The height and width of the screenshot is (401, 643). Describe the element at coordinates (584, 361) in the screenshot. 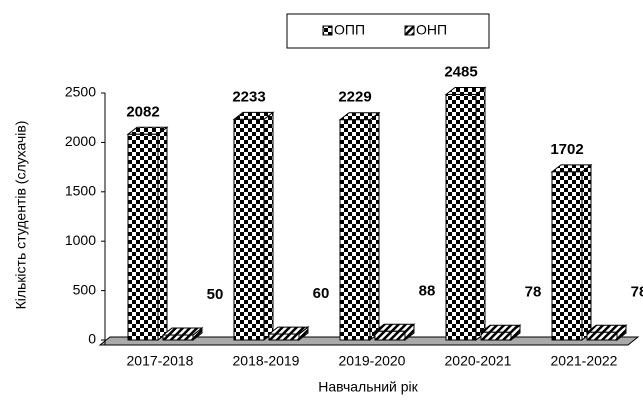

I see `x-tick-label: 2021-2022` at that location.